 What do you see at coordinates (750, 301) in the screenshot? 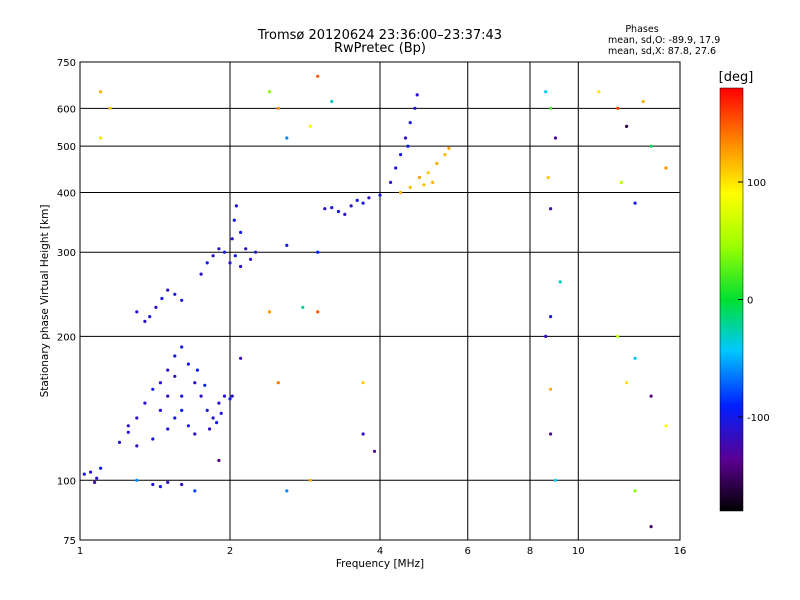
I see `colorbar-tick-label: 0` at bounding box center [750, 301].